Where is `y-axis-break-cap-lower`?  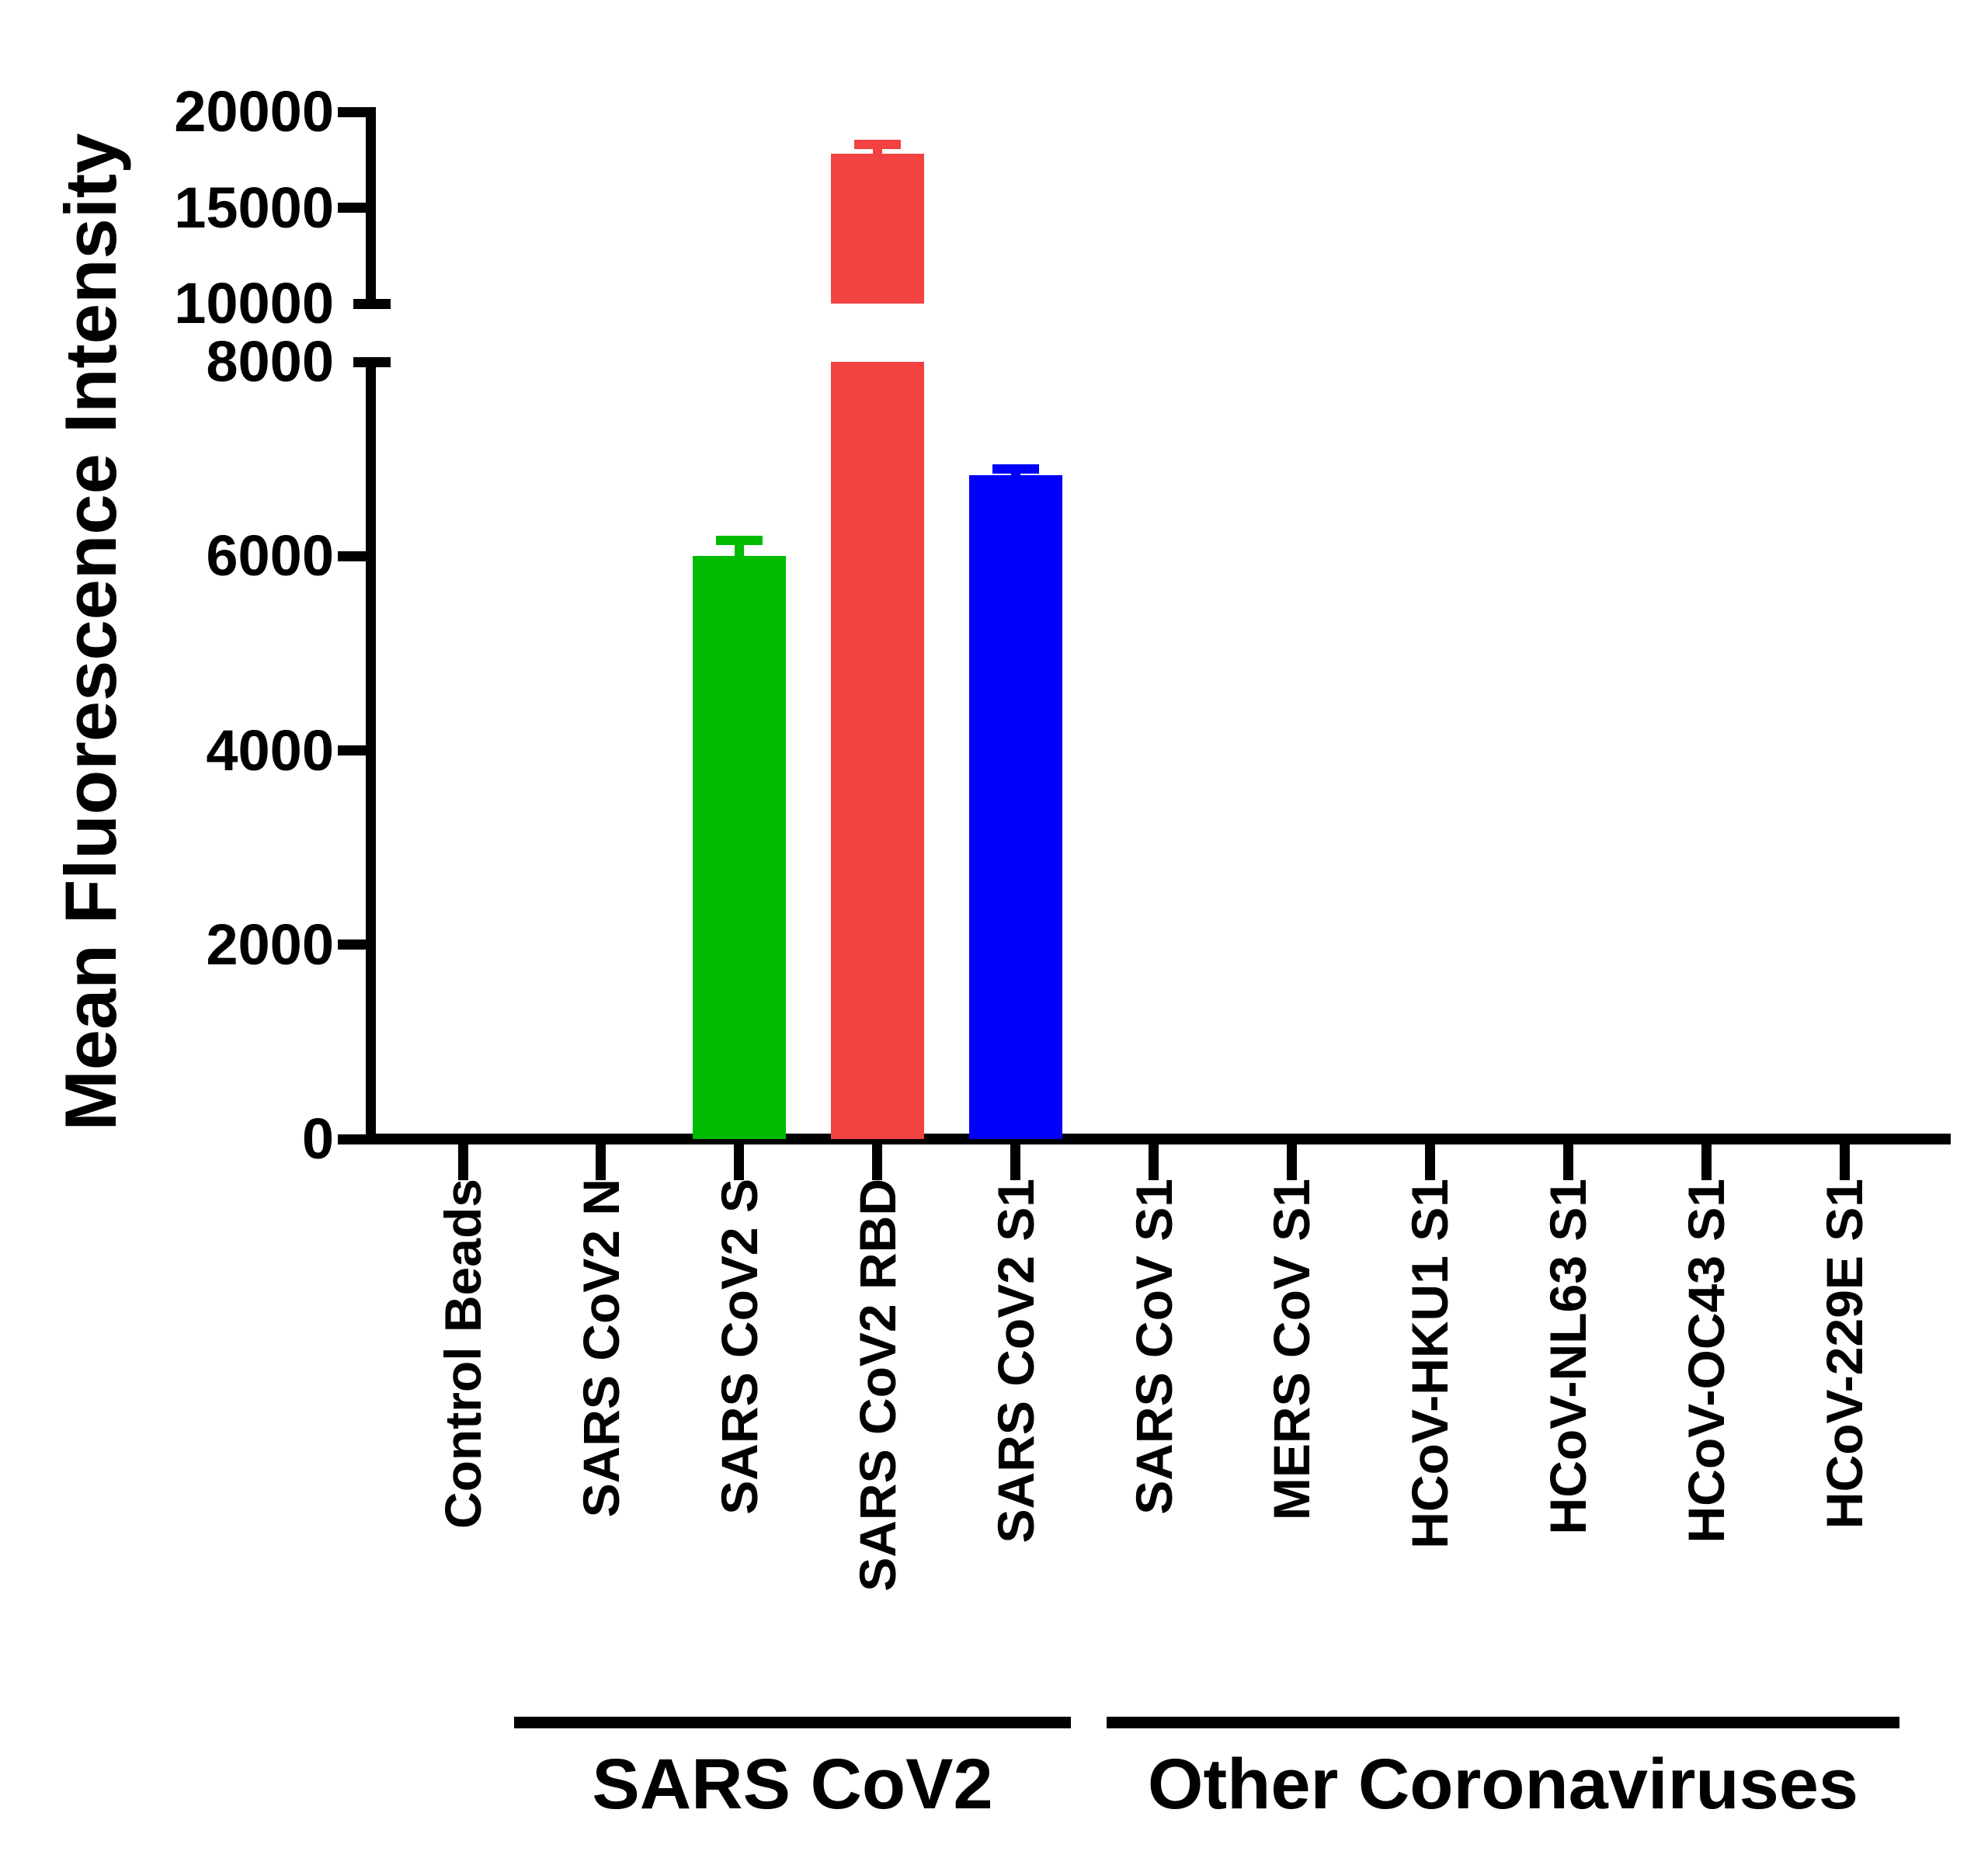 y-axis-break-cap-lower is located at coordinates (372, 362).